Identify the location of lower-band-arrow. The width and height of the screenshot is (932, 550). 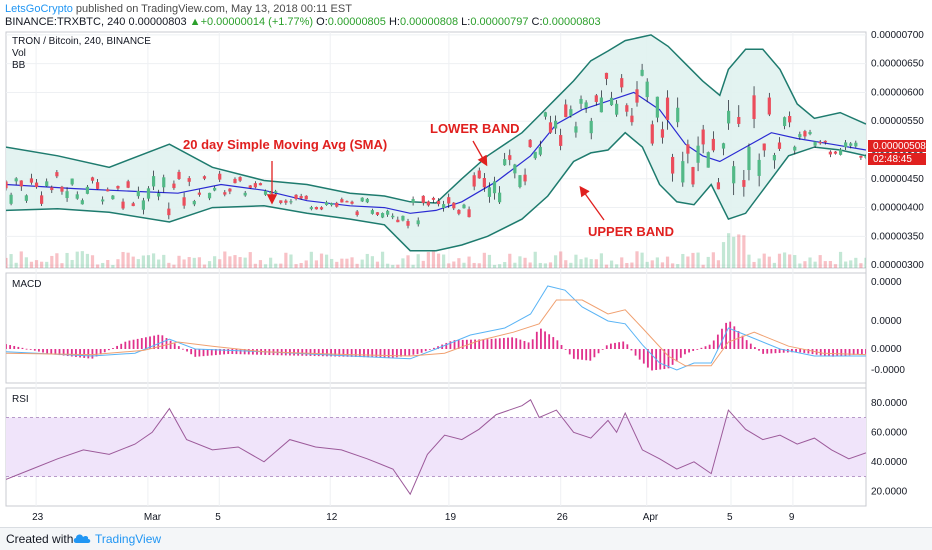
(480, 153).